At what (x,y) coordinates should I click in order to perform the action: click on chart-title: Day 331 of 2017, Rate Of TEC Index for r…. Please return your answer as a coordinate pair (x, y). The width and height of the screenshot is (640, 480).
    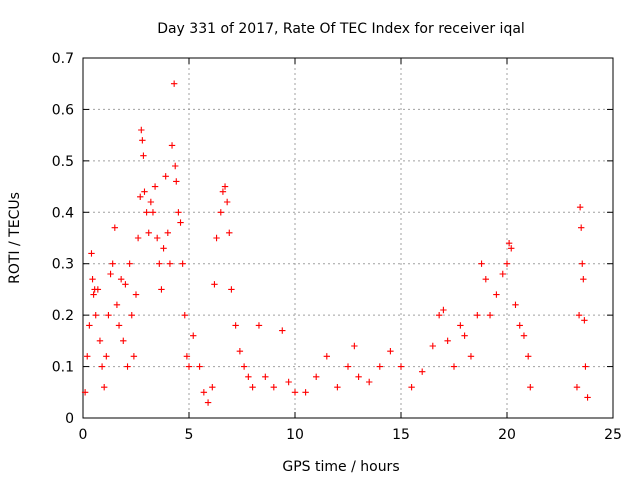
    Looking at the image, I should click on (341, 29).